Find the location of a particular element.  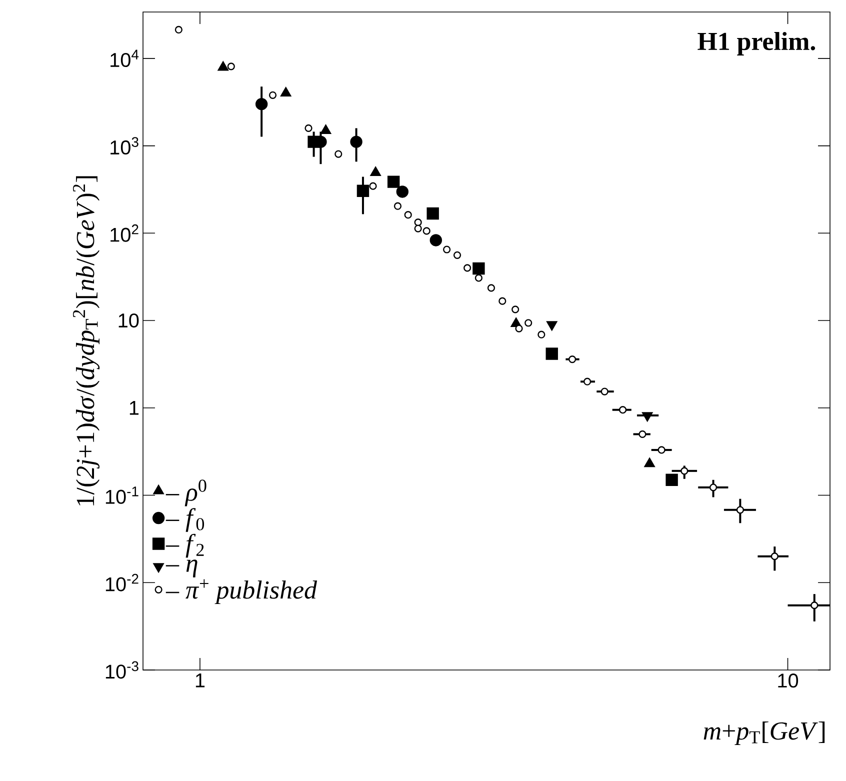

y-tick-label: 1 is located at coordinates (134, 408).